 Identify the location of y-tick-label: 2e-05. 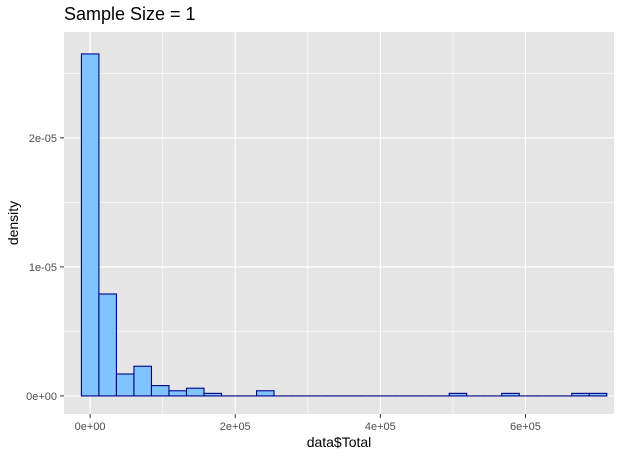
(43, 139).